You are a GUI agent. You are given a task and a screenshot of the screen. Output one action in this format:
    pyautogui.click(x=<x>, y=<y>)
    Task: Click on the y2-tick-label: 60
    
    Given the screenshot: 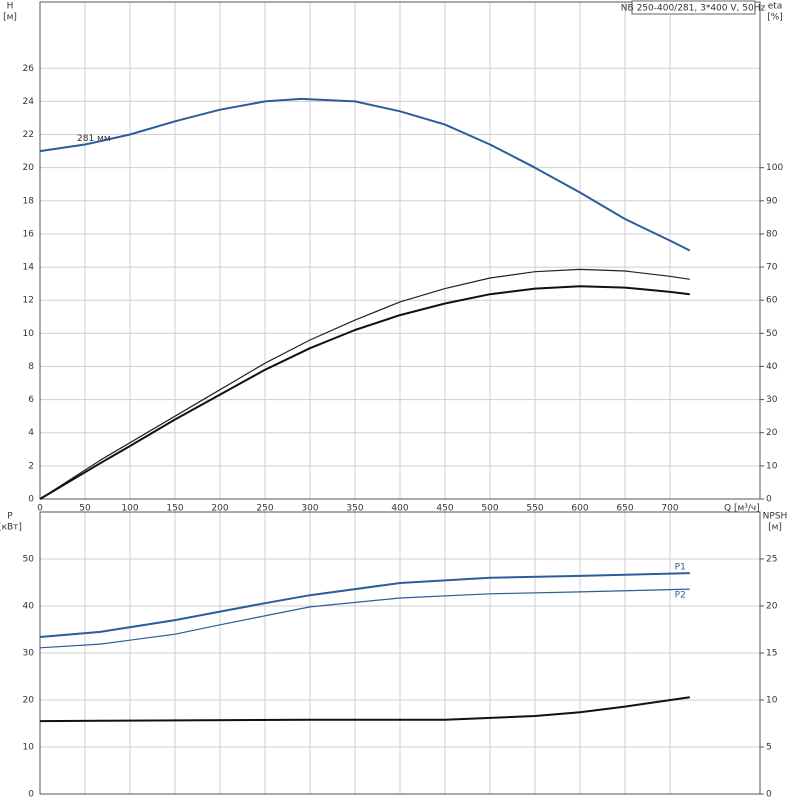 What is the action you would take?
    pyautogui.click(x=772, y=301)
    